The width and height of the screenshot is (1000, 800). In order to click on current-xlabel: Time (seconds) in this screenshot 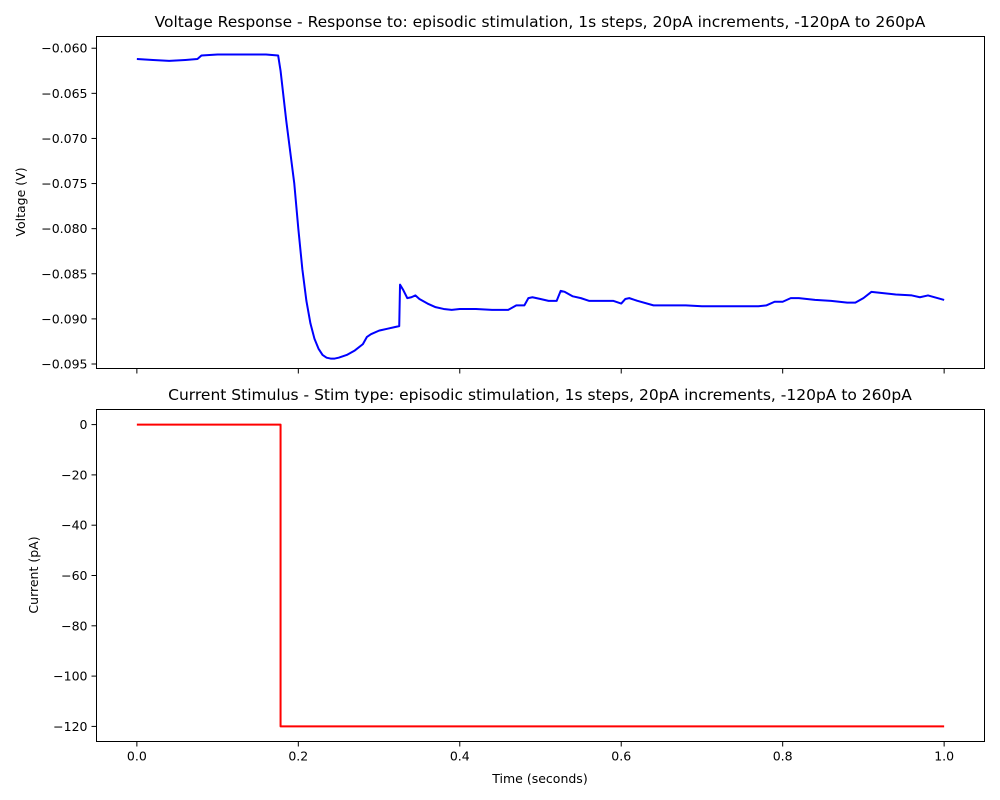, I will do `click(539, 778)`.